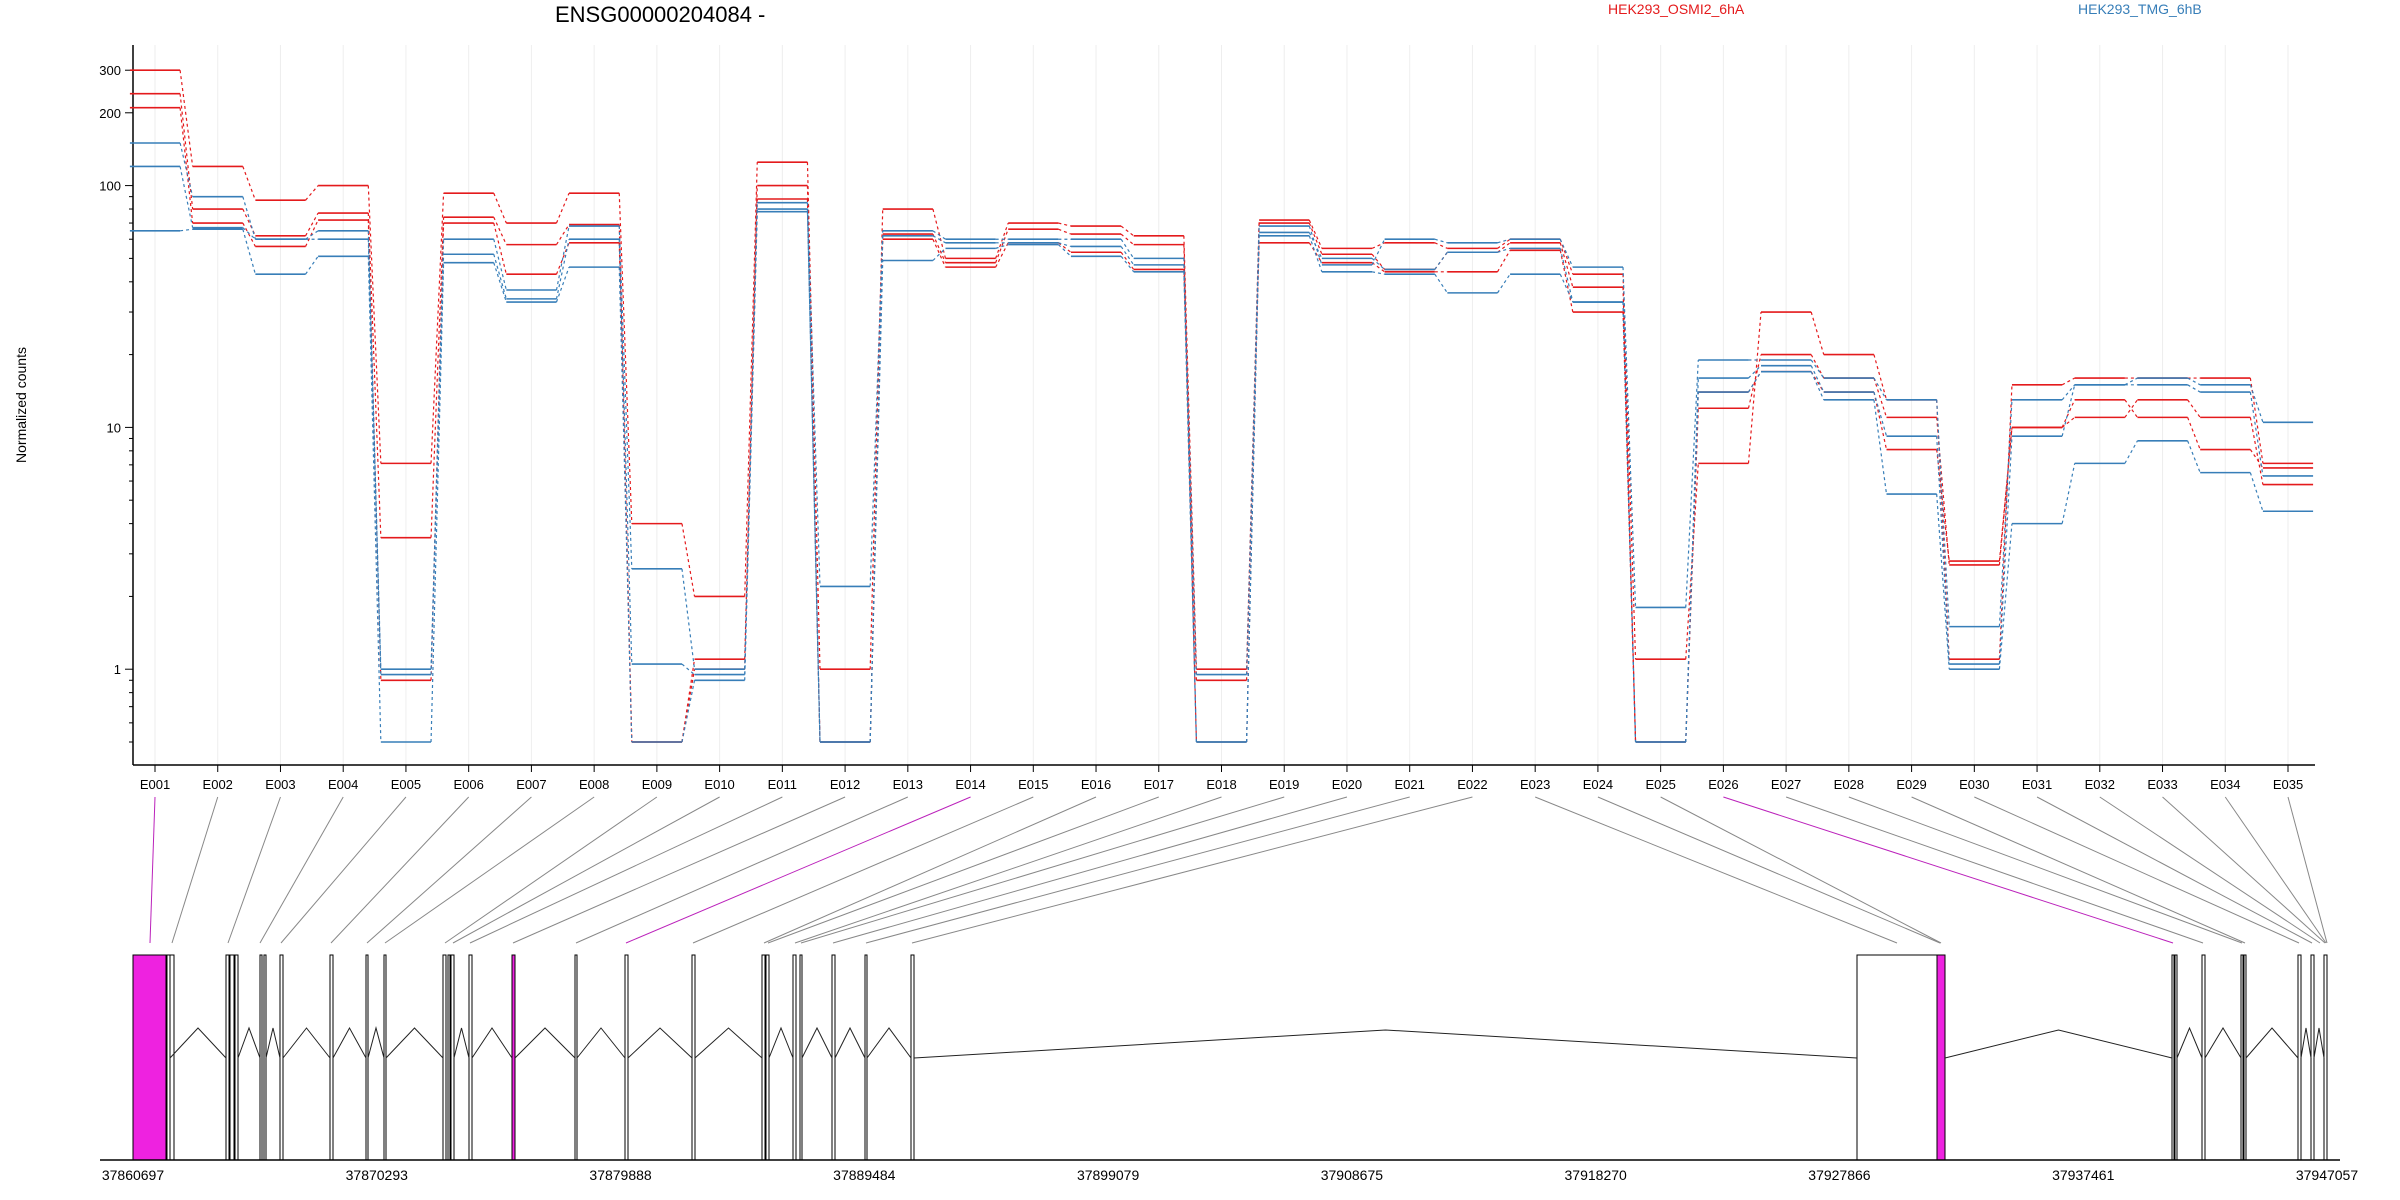 The image size is (2400, 1200). I want to click on x-tick-label: E018, so click(1221, 784).